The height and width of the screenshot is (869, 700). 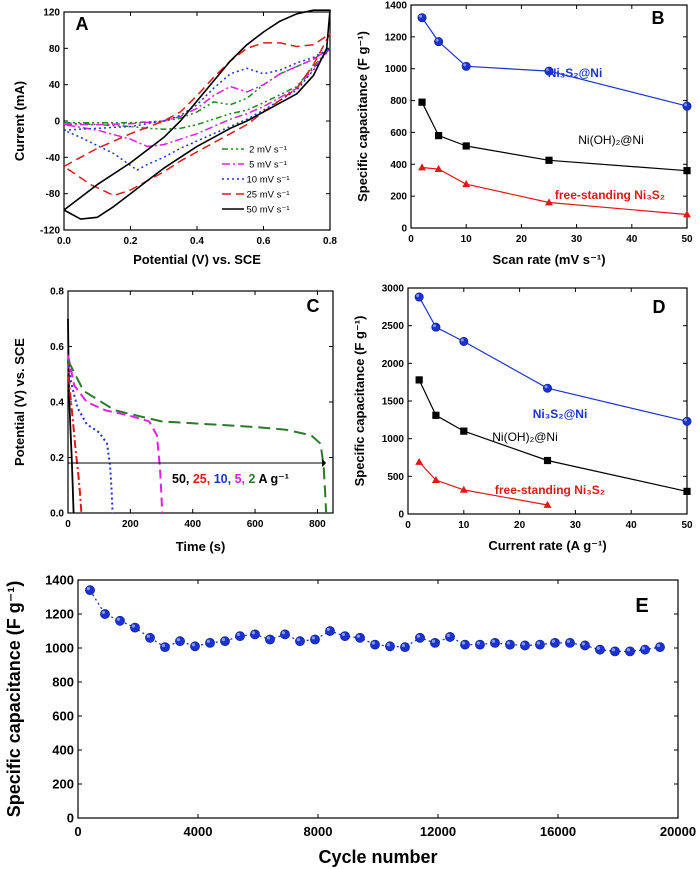 I want to click on x-tick-label: 10, so click(x=467, y=239).